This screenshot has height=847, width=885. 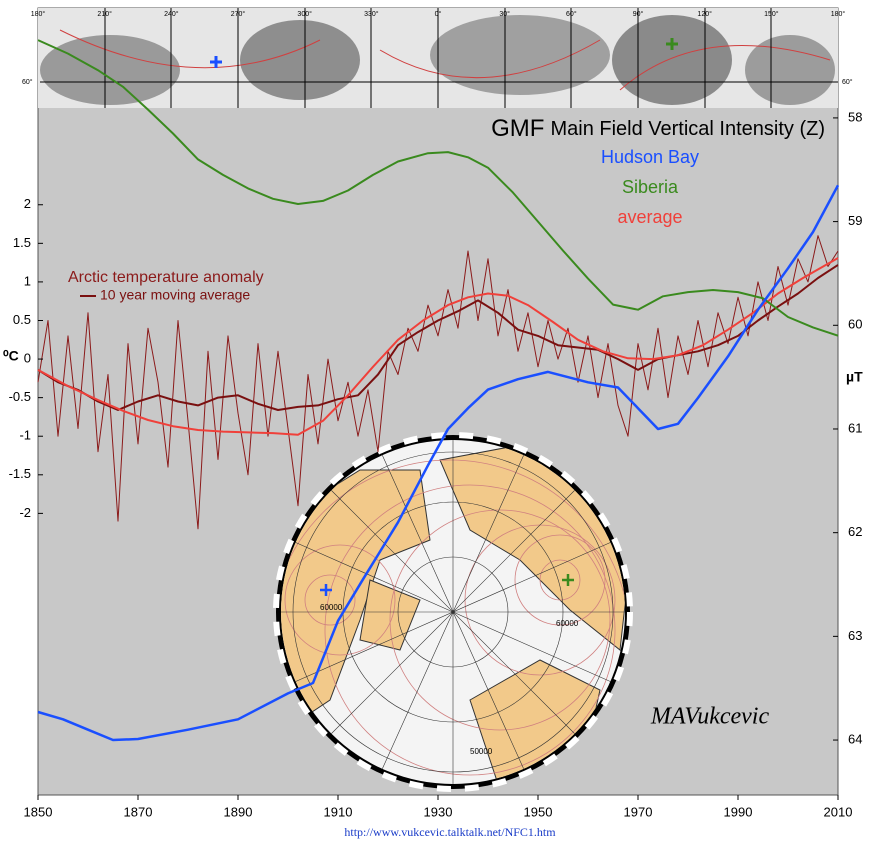 What do you see at coordinates (11, 356) in the screenshot?
I see `y-axis-label: ⁰C` at bounding box center [11, 356].